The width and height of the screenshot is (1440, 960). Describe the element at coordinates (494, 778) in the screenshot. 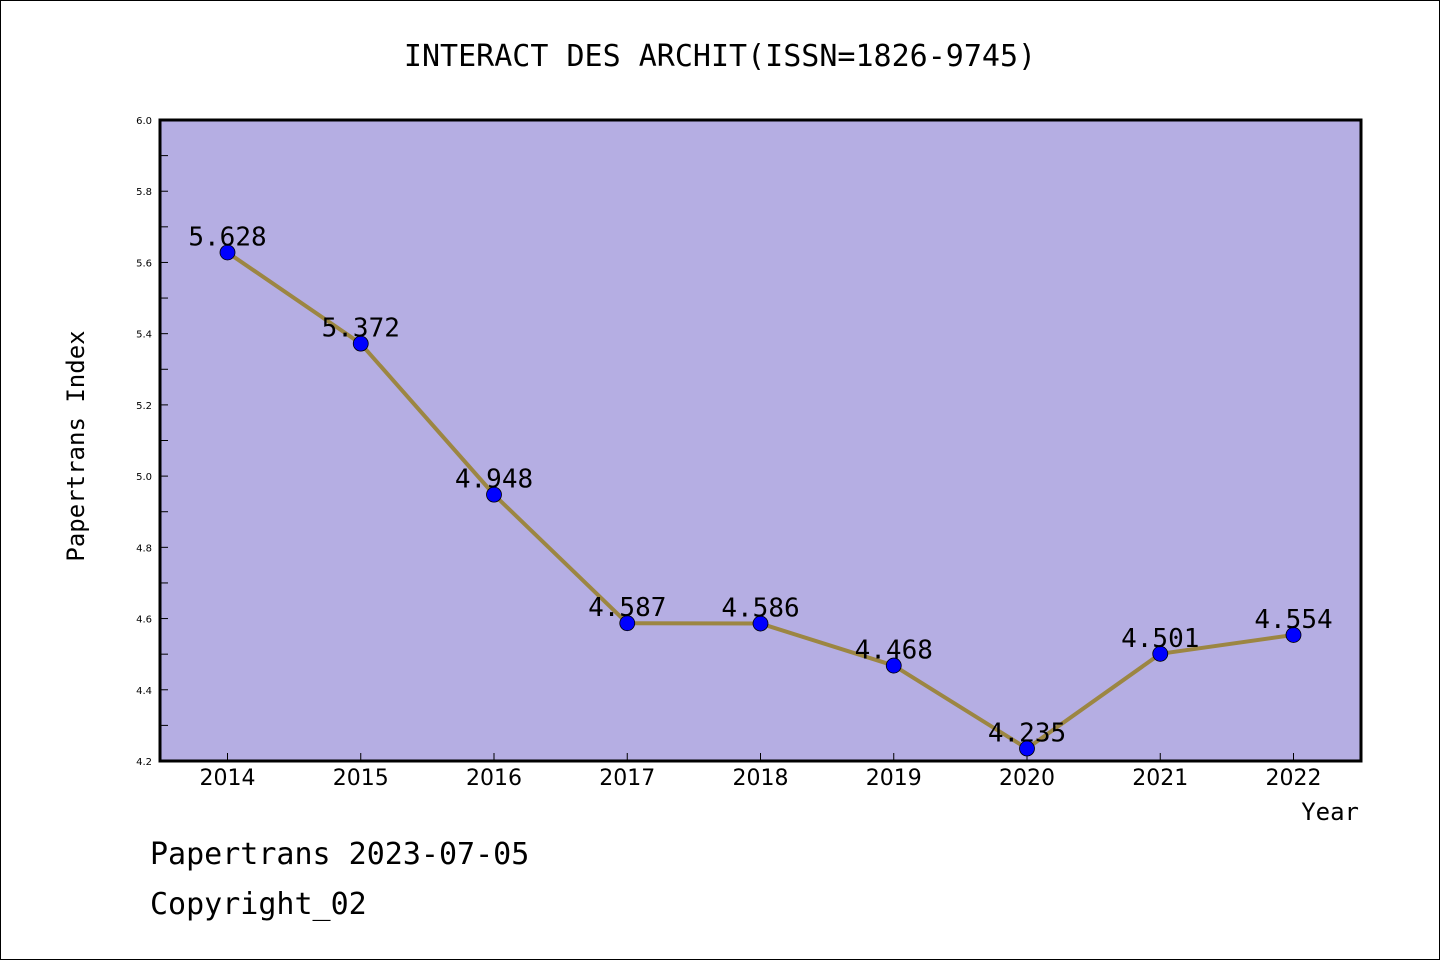

I see `x-tick-label: 2016` at that location.